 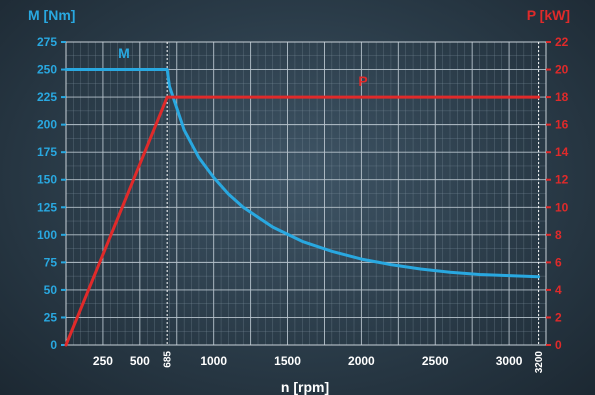 What do you see at coordinates (562, 125) in the screenshot?
I see `right-tick-label: 16` at bounding box center [562, 125].